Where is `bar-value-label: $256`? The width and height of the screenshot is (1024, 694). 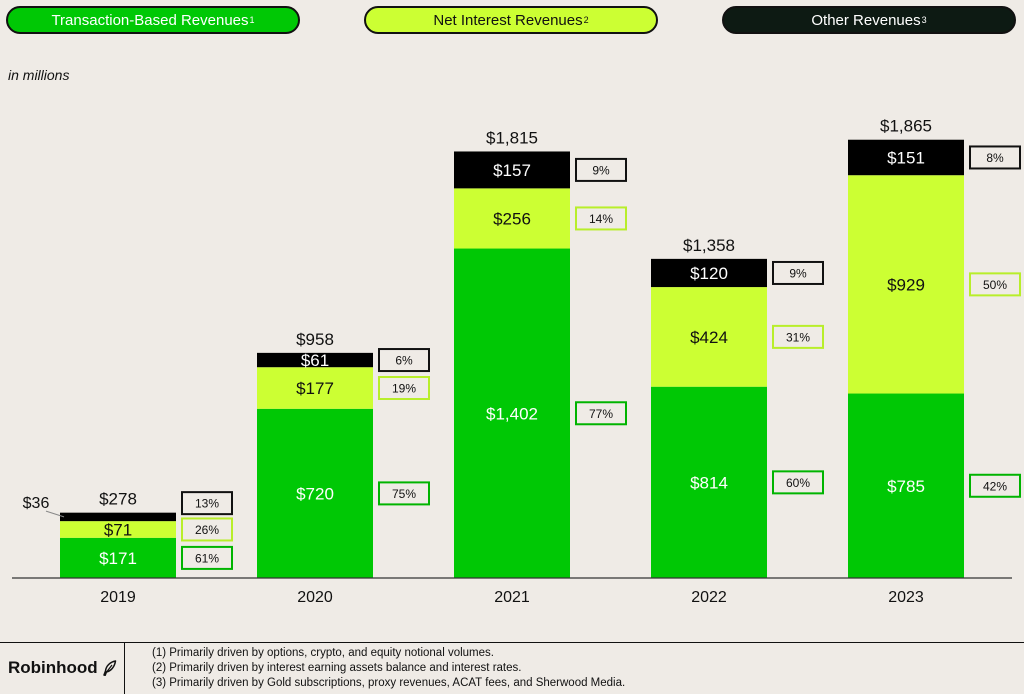
bar-value-label: $256 is located at coordinates (512, 218).